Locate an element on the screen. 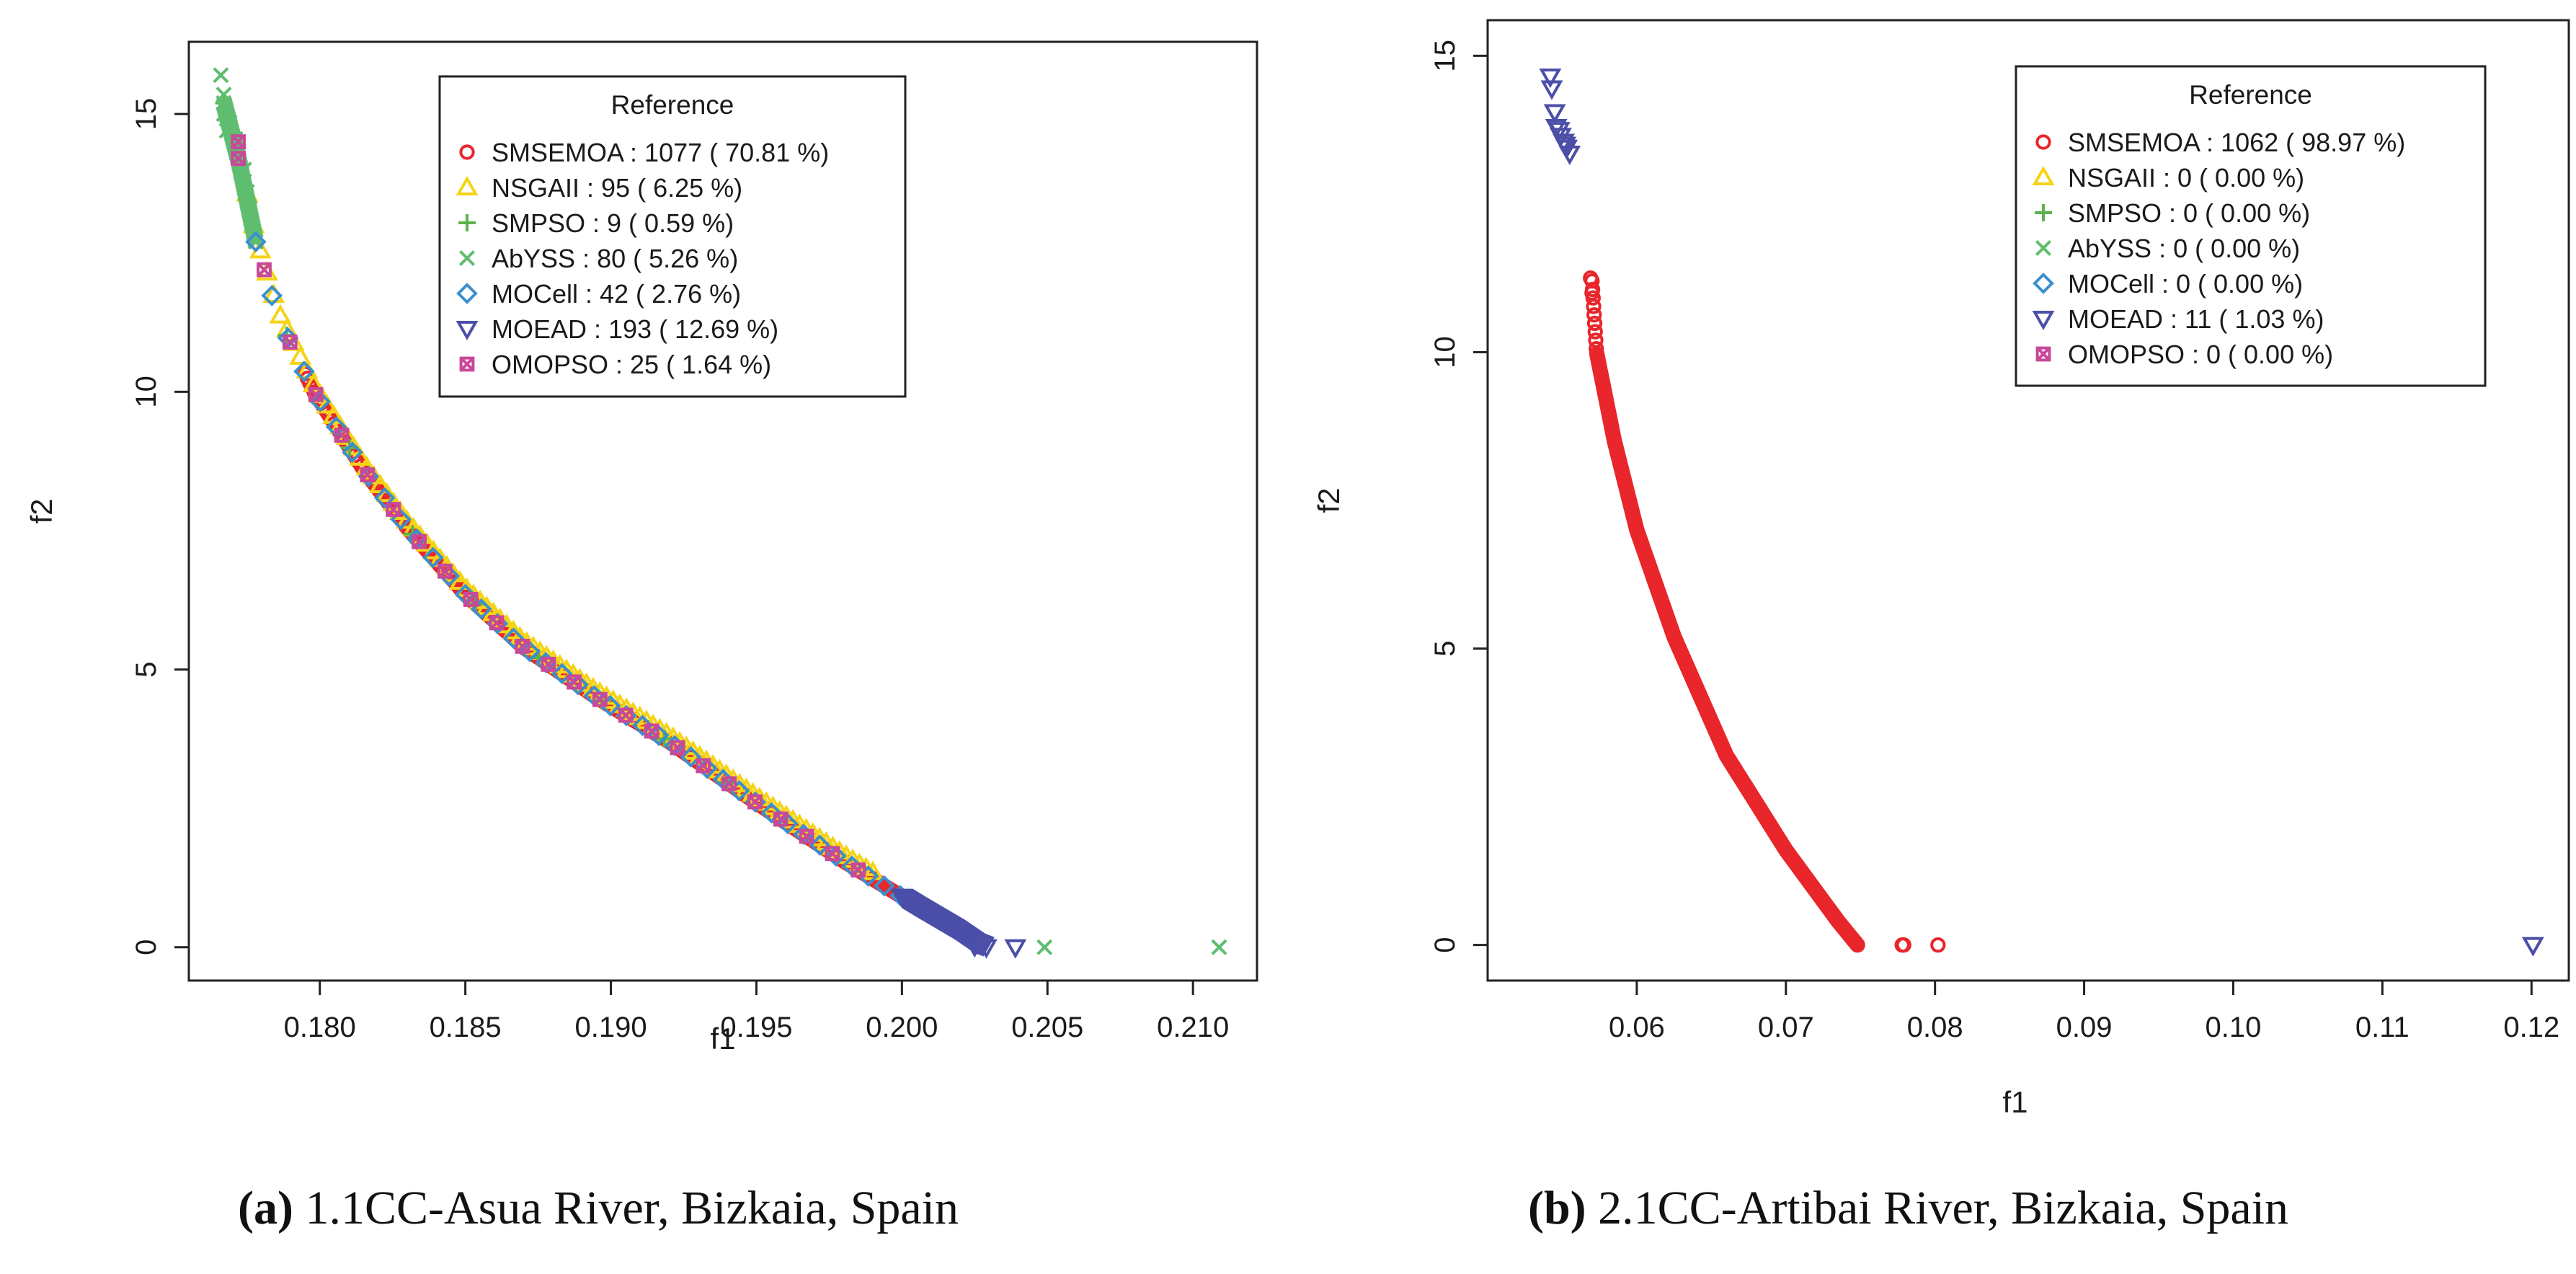 Image resolution: width=2576 pixels, height=1274 pixels. legend-label-smsemoa: SMSEMOA : 1077 ( 70.81 %) is located at coordinates (660, 152).